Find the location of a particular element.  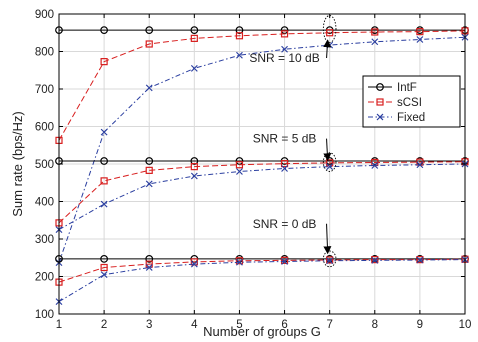

x-tick-label: 7 is located at coordinates (329, 325).